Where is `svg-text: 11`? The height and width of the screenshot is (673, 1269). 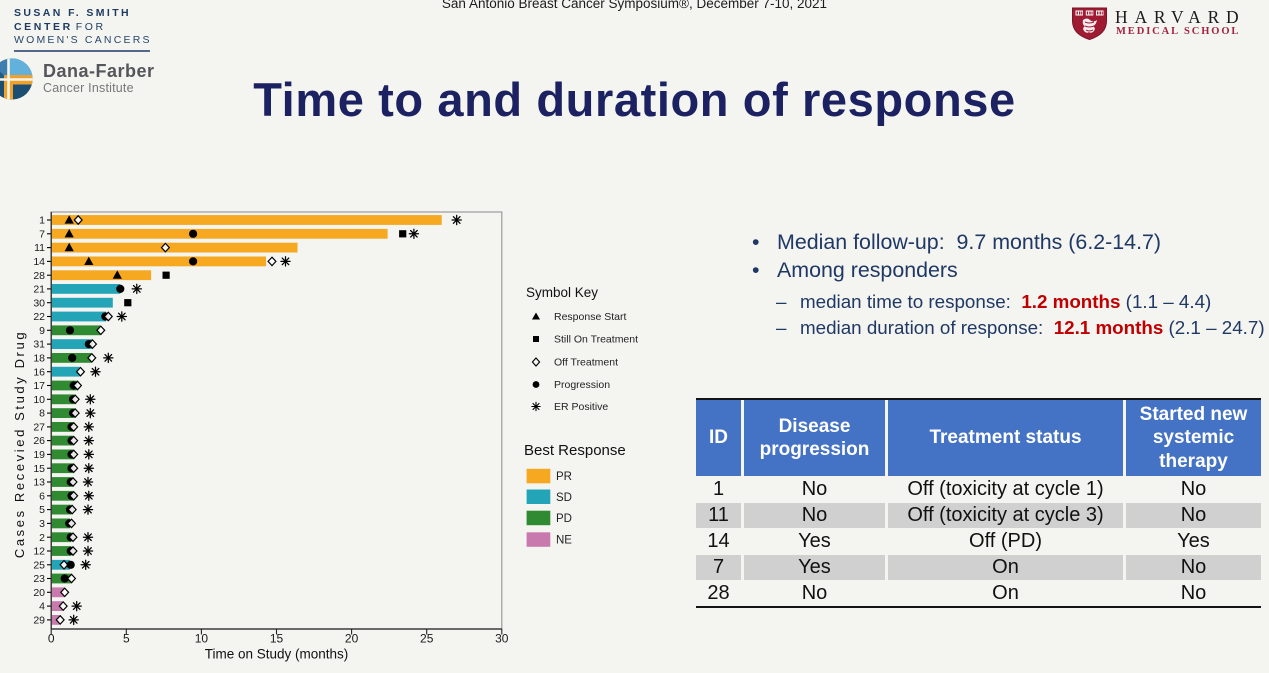
svg-text: 11 is located at coordinates (39, 248).